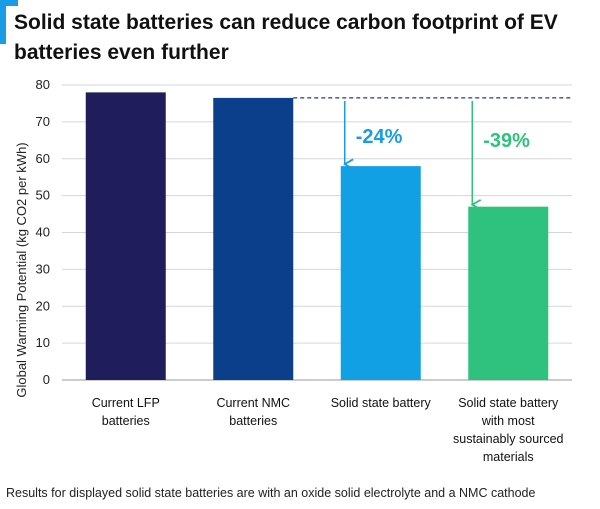 The image size is (600, 509). What do you see at coordinates (46, 379) in the screenshot?
I see `y-tick-label: 0` at bounding box center [46, 379].